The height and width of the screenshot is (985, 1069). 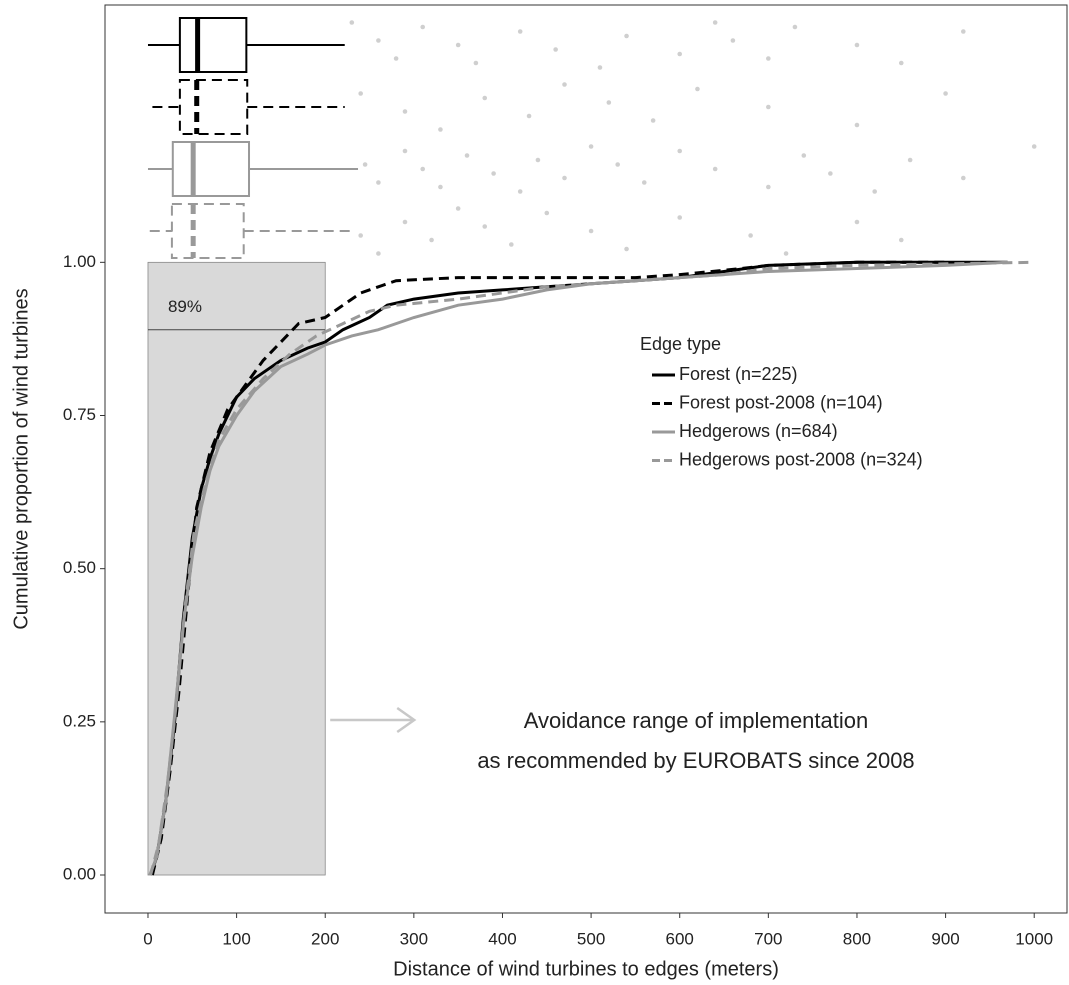 What do you see at coordinates (79, 720) in the screenshot?
I see `y-tick-label: 0.25` at bounding box center [79, 720].